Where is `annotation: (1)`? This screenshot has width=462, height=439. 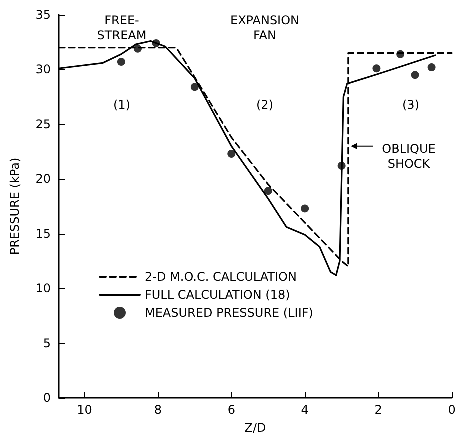
annotation: (1) is located at coordinates (122, 105).